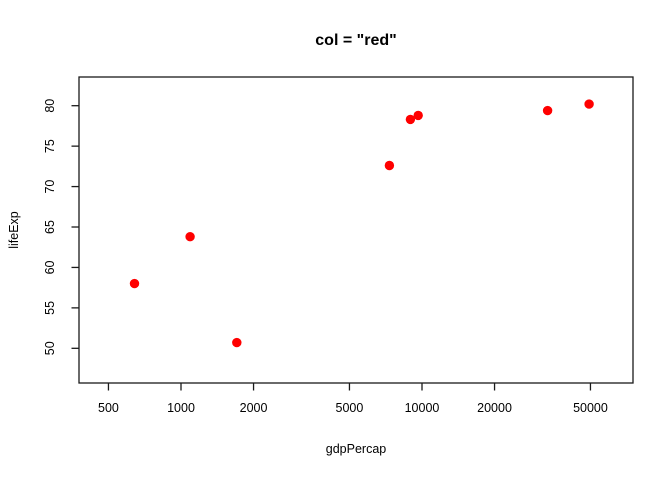 The image size is (672, 480). What do you see at coordinates (590, 408) in the screenshot?
I see `x-tick-label: 50000` at bounding box center [590, 408].